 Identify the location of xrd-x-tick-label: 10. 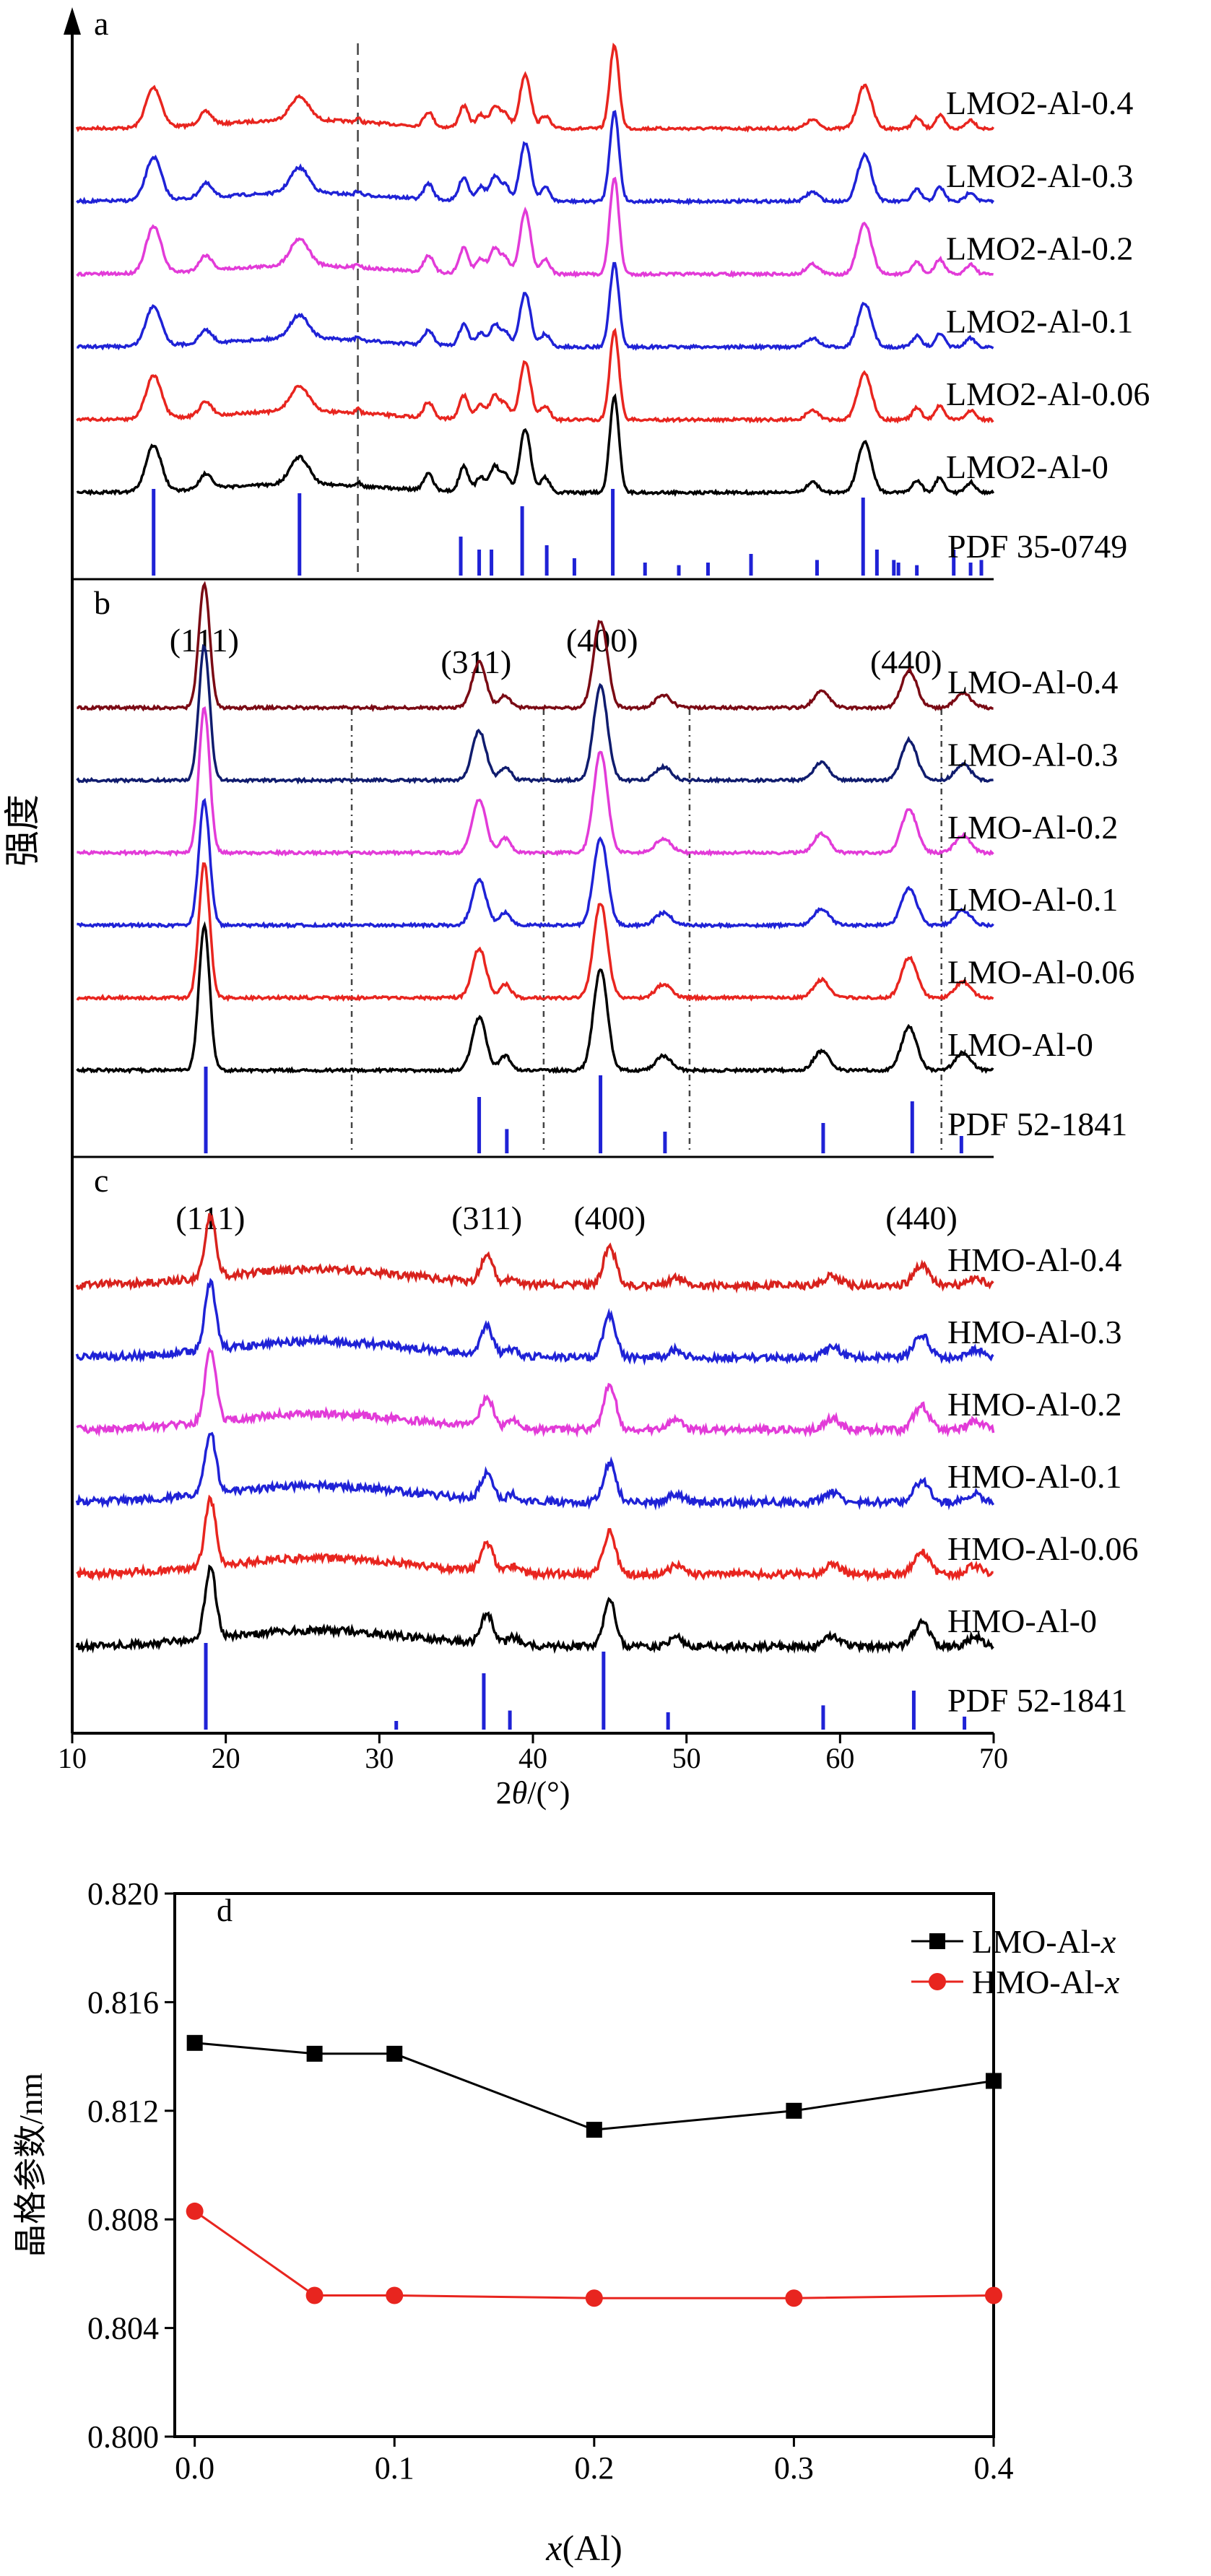
(72, 1758).